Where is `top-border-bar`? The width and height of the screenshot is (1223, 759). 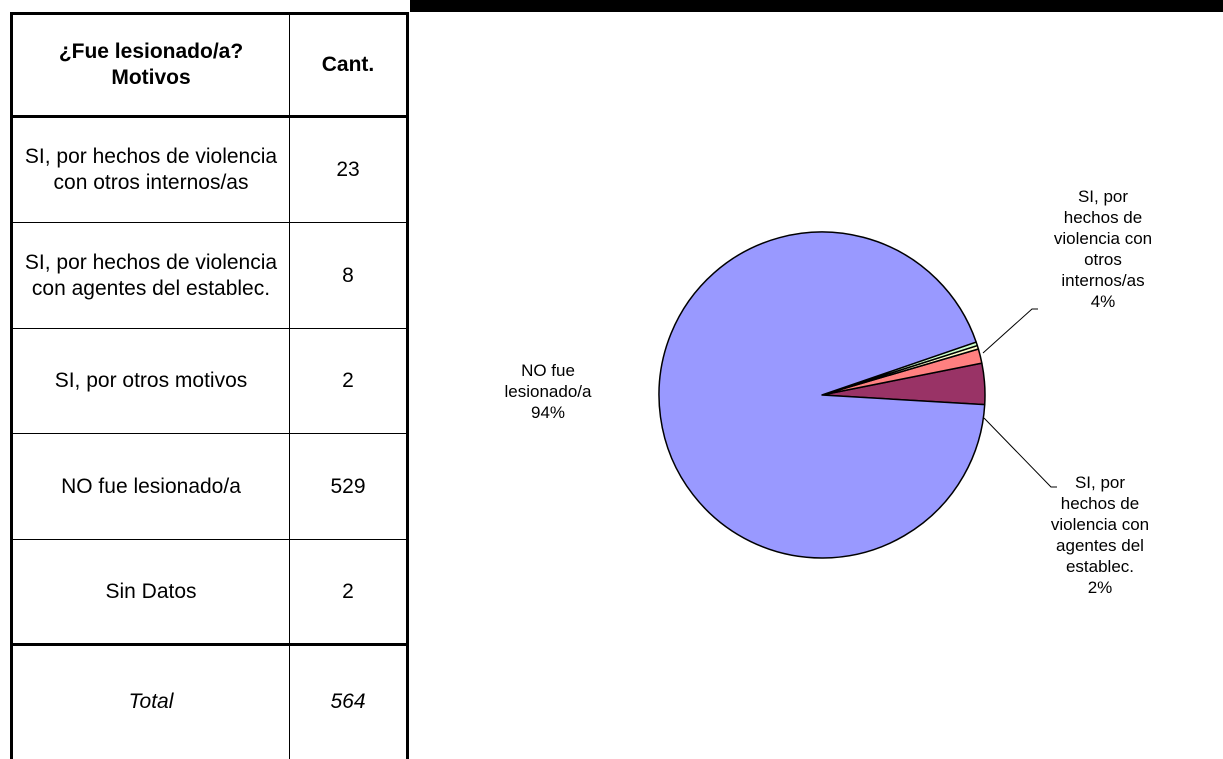 top-border-bar is located at coordinates (816, 6).